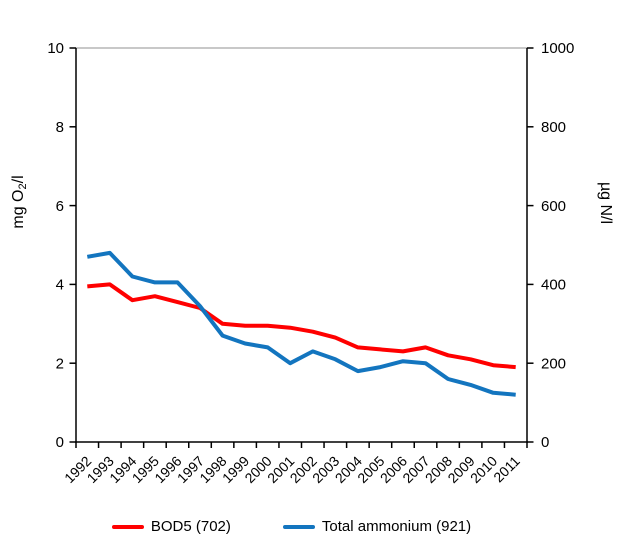  Describe the element at coordinates (55, 48) in the screenshot. I see `left-axis-tick-label: 10` at that location.